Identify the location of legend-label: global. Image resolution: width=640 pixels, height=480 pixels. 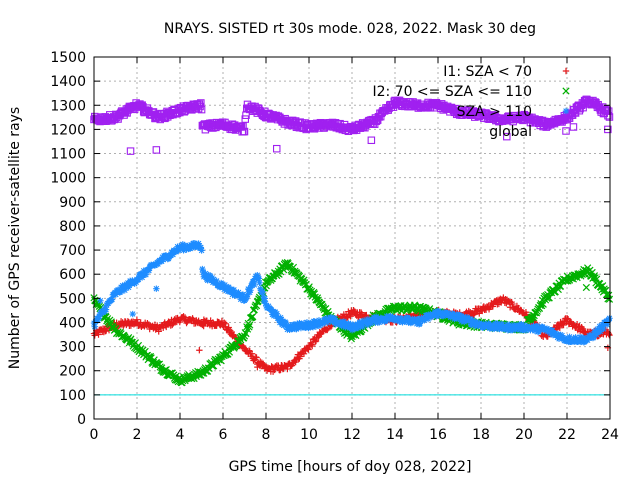
(510, 132).